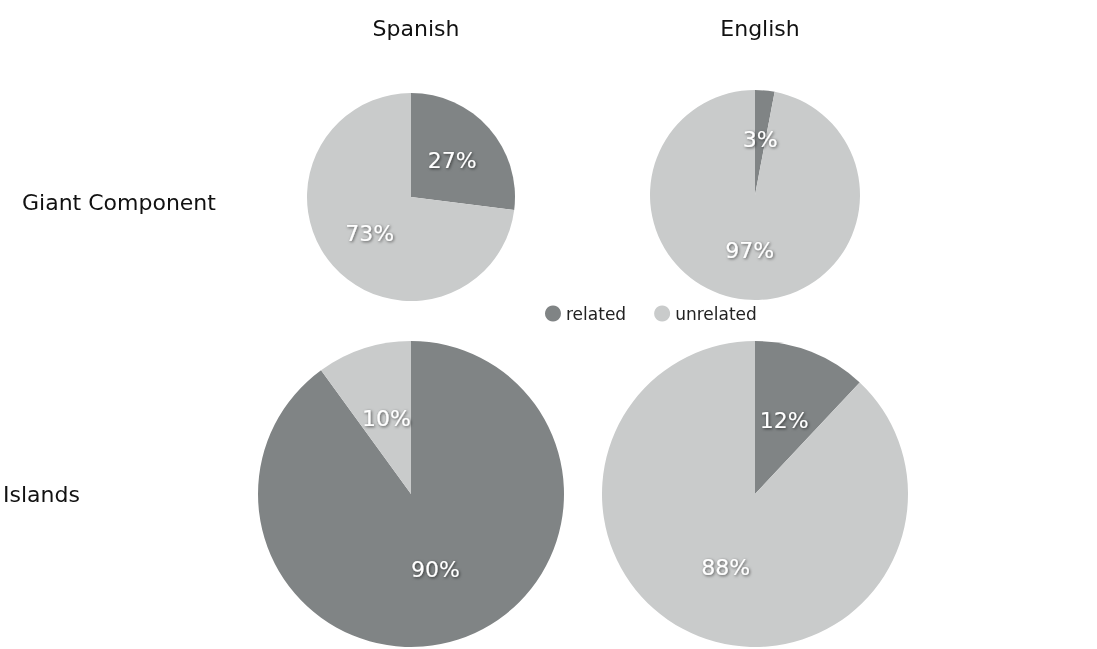 This screenshot has width=1097, height=649. I want to click on data-label: 27%, so click(452, 161).